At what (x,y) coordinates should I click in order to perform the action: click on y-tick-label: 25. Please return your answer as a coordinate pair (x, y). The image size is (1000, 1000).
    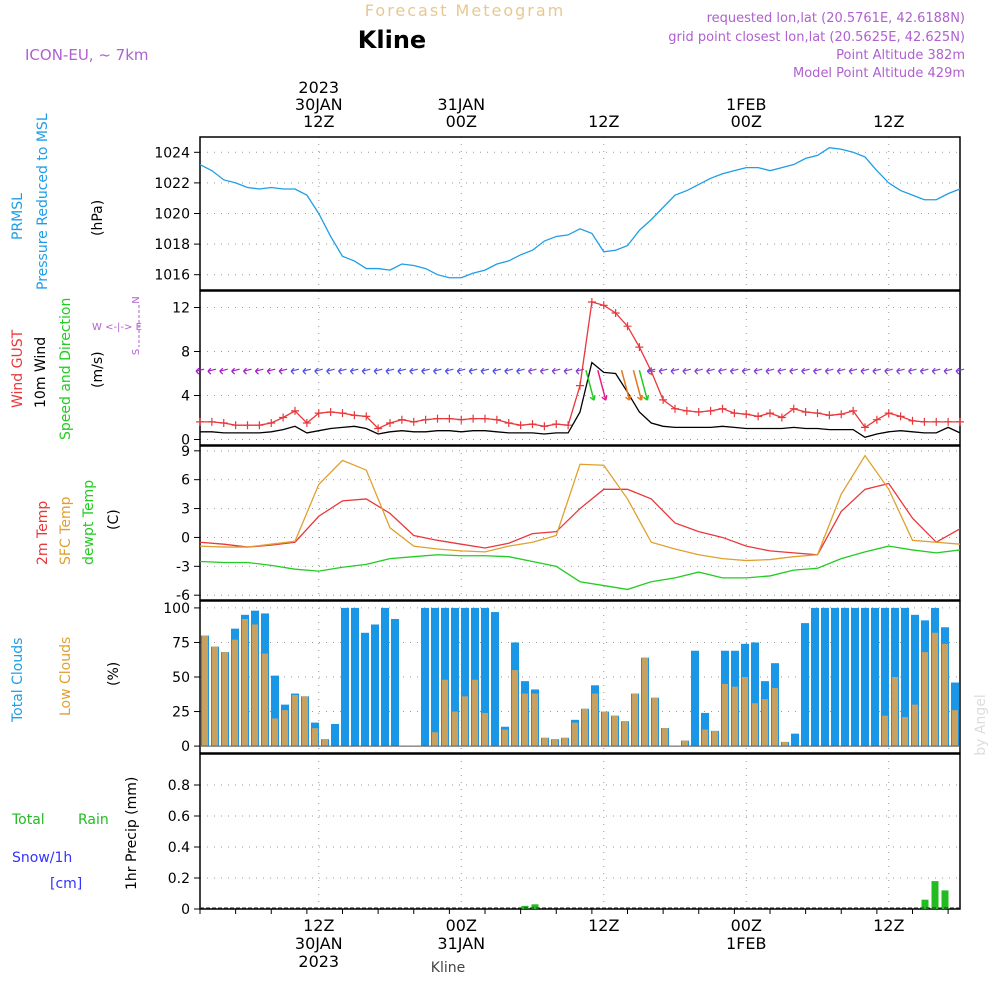
    Looking at the image, I should click on (181, 713).